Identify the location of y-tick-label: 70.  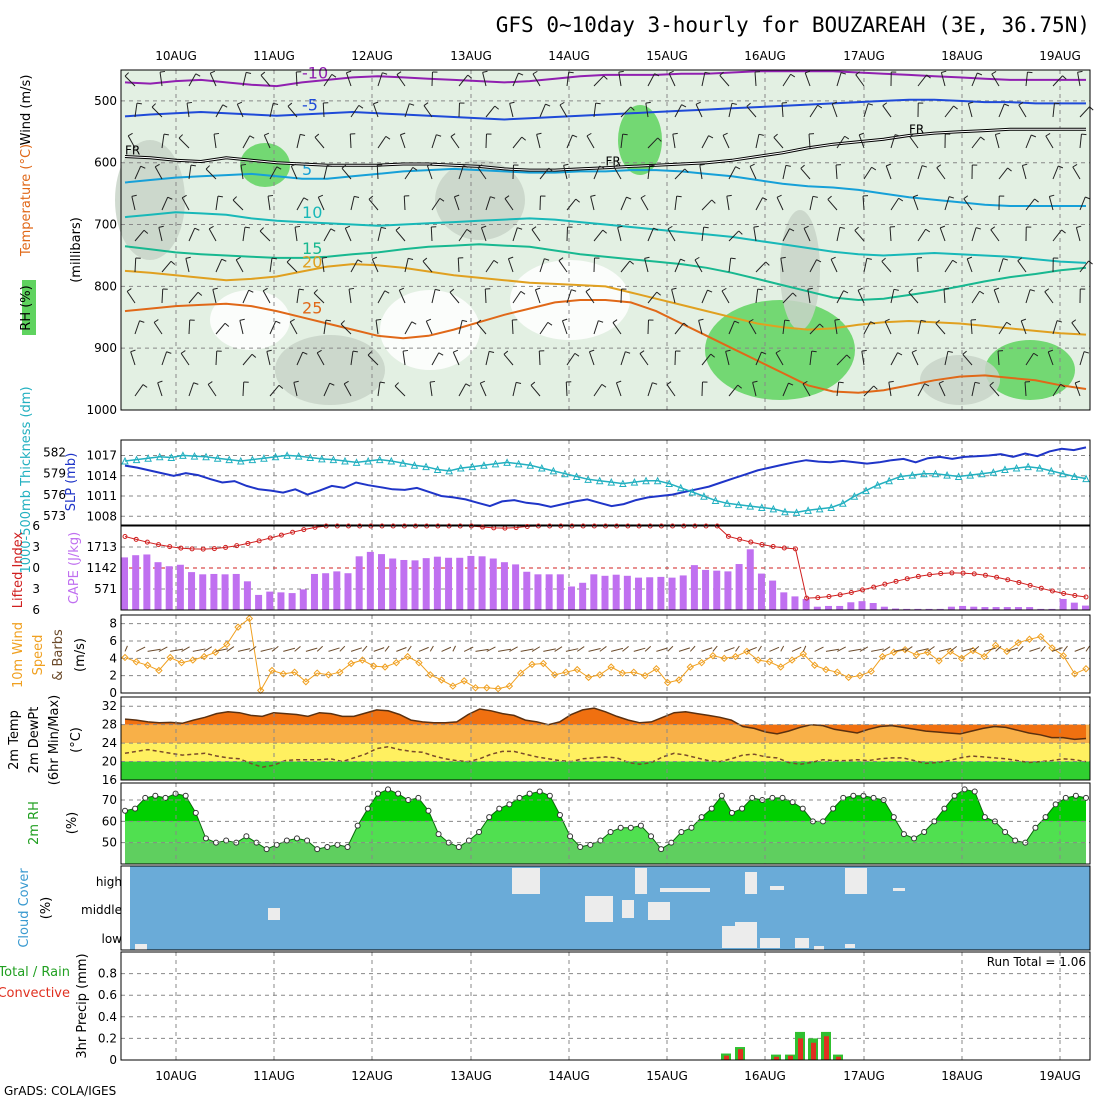
(109, 800).